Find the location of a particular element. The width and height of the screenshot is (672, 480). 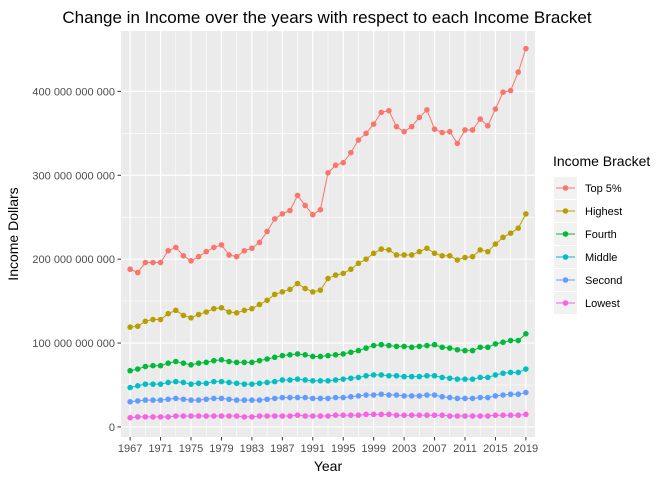

x-tick-label: 1987 is located at coordinates (282, 449).